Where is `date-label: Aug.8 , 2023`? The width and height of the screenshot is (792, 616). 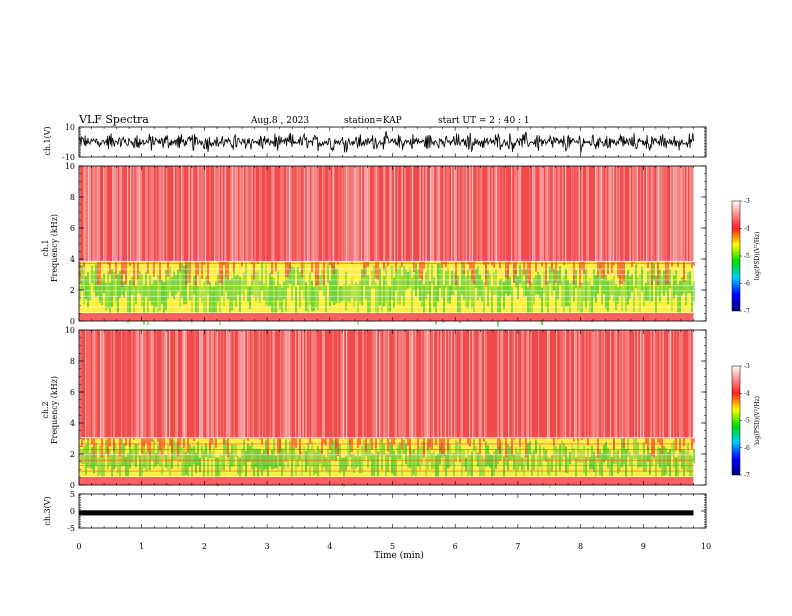
date-label: Aug.8 , 2023 is located at coordinates (279, 121).